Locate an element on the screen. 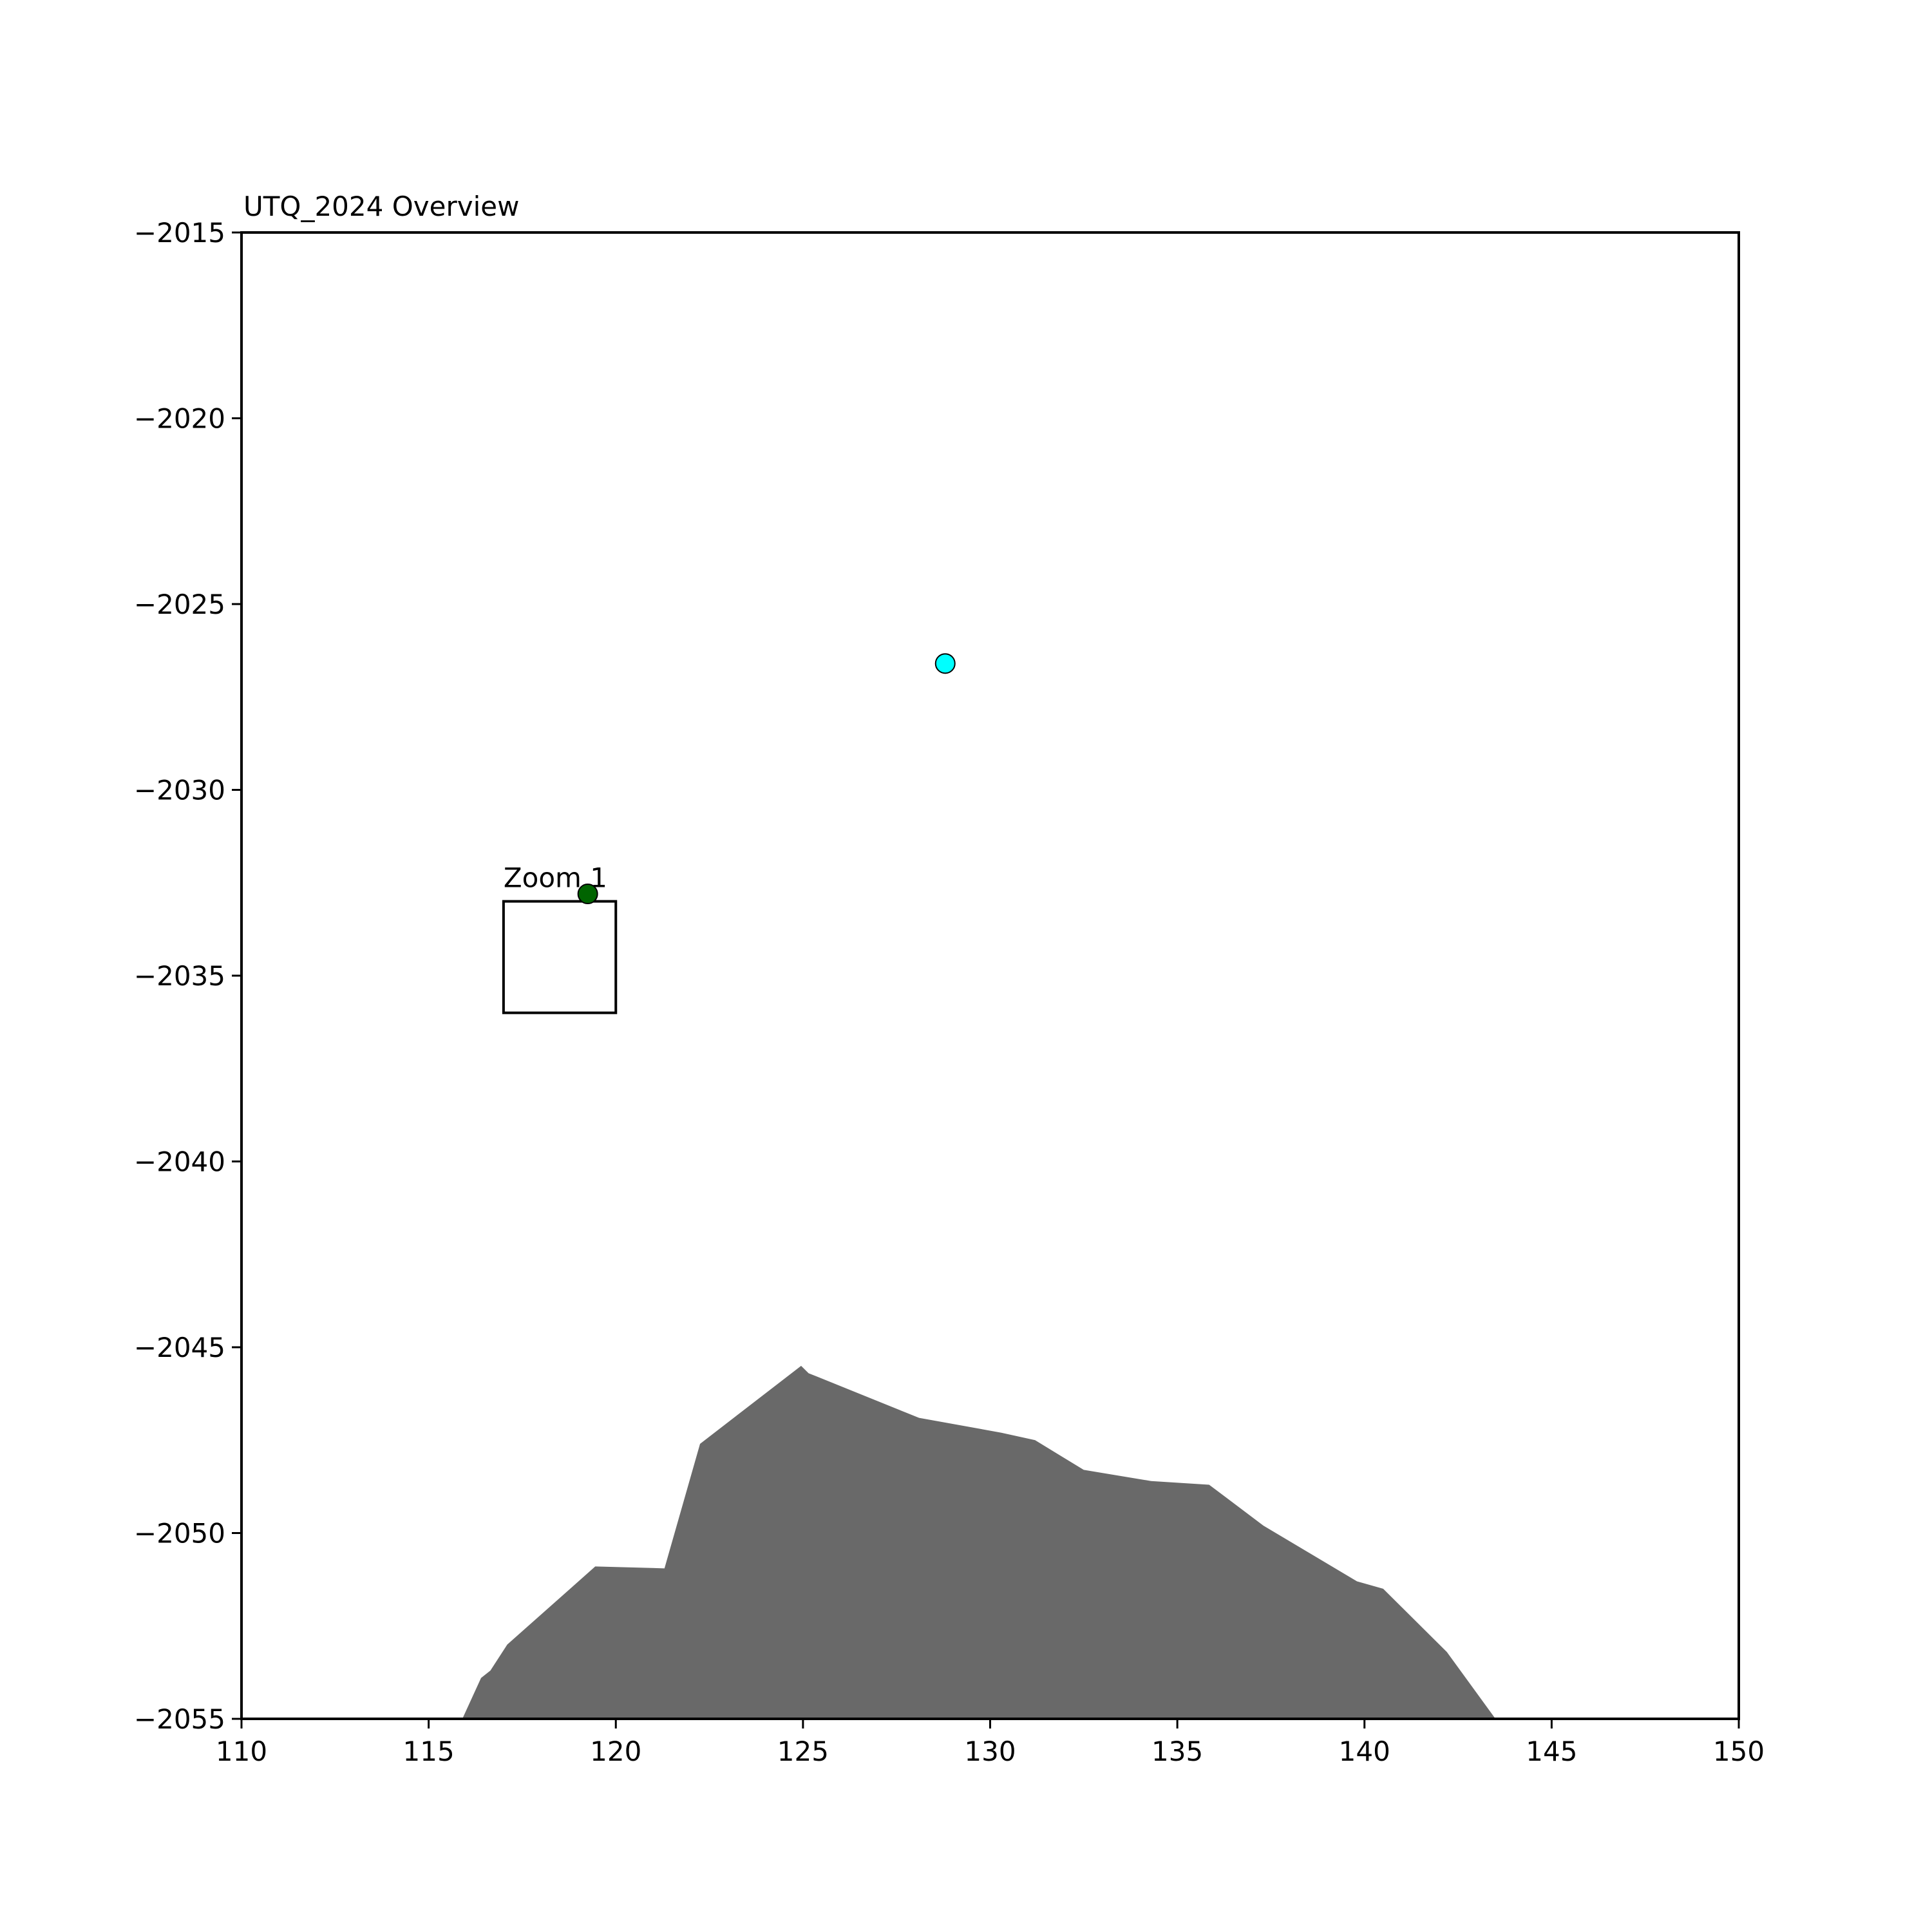  x-tick-label: 145 is located at coordinates (1551, 1752).